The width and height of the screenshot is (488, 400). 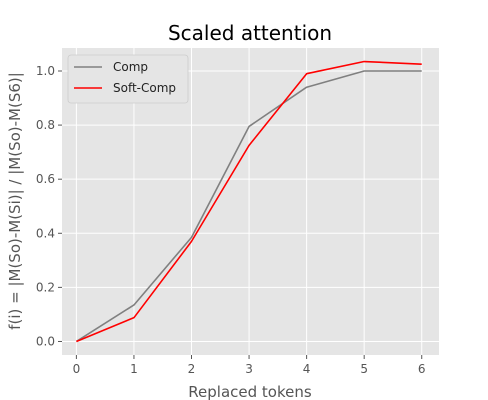 I want to click on y-tick-label: 0.4, so click(x=45, y=233).